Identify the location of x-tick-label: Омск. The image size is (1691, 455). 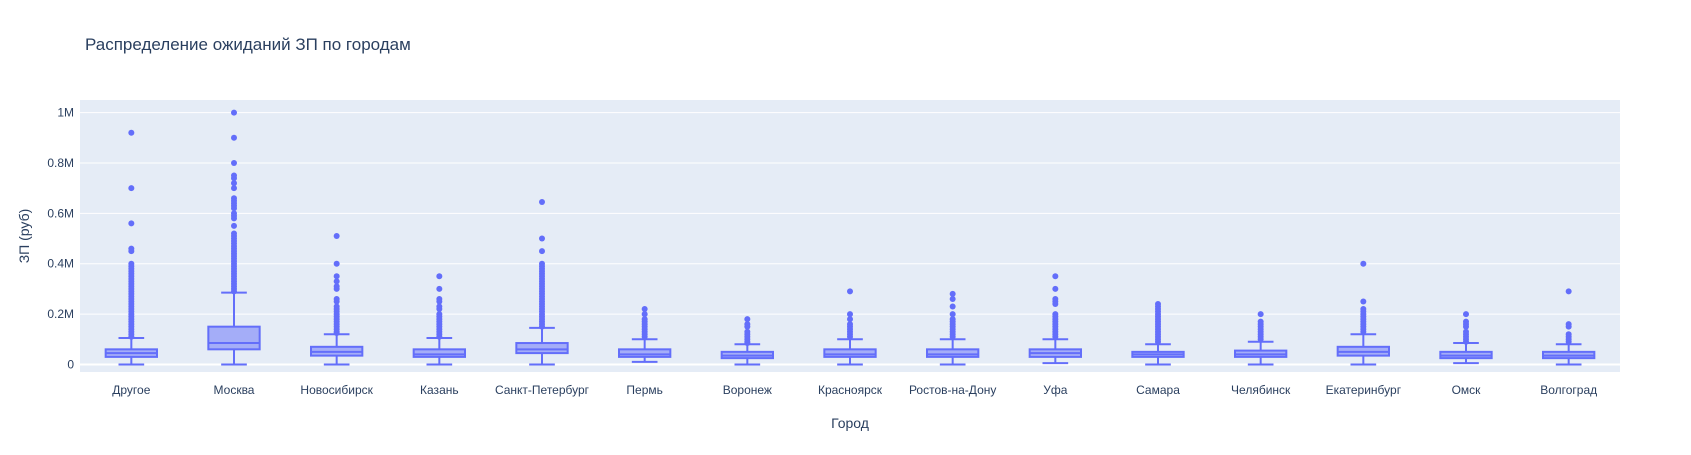
(1467, 390).